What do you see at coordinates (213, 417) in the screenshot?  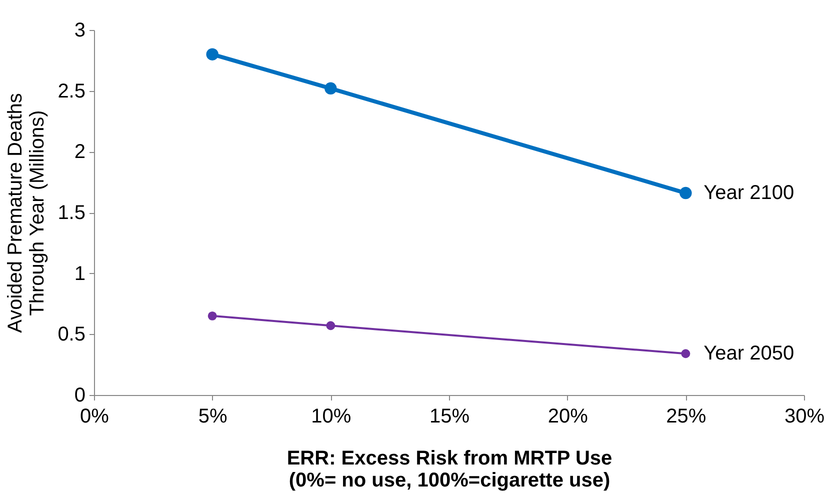 I see `x-tick-label: 5%` at bounding box center [213, 417].